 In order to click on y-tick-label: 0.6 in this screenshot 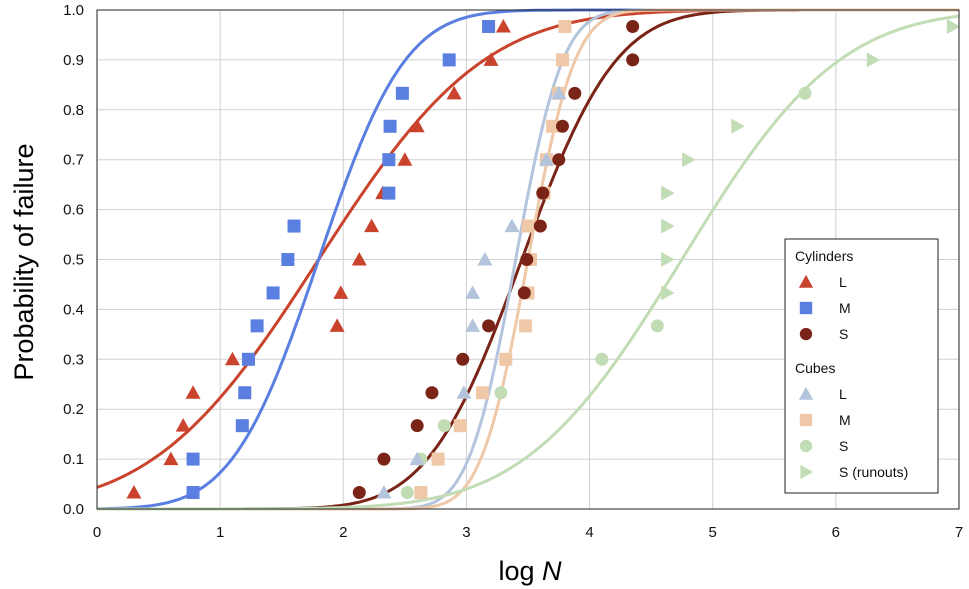, I will do `click(73, 210)`.